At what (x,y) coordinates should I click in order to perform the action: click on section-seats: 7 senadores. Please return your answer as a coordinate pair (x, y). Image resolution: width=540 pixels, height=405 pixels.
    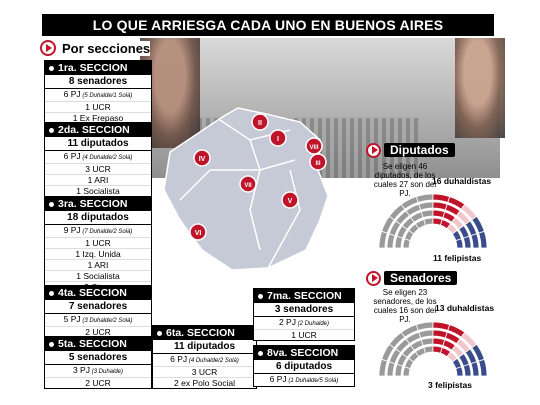
    Looking at the image, I should click on (98, 307).